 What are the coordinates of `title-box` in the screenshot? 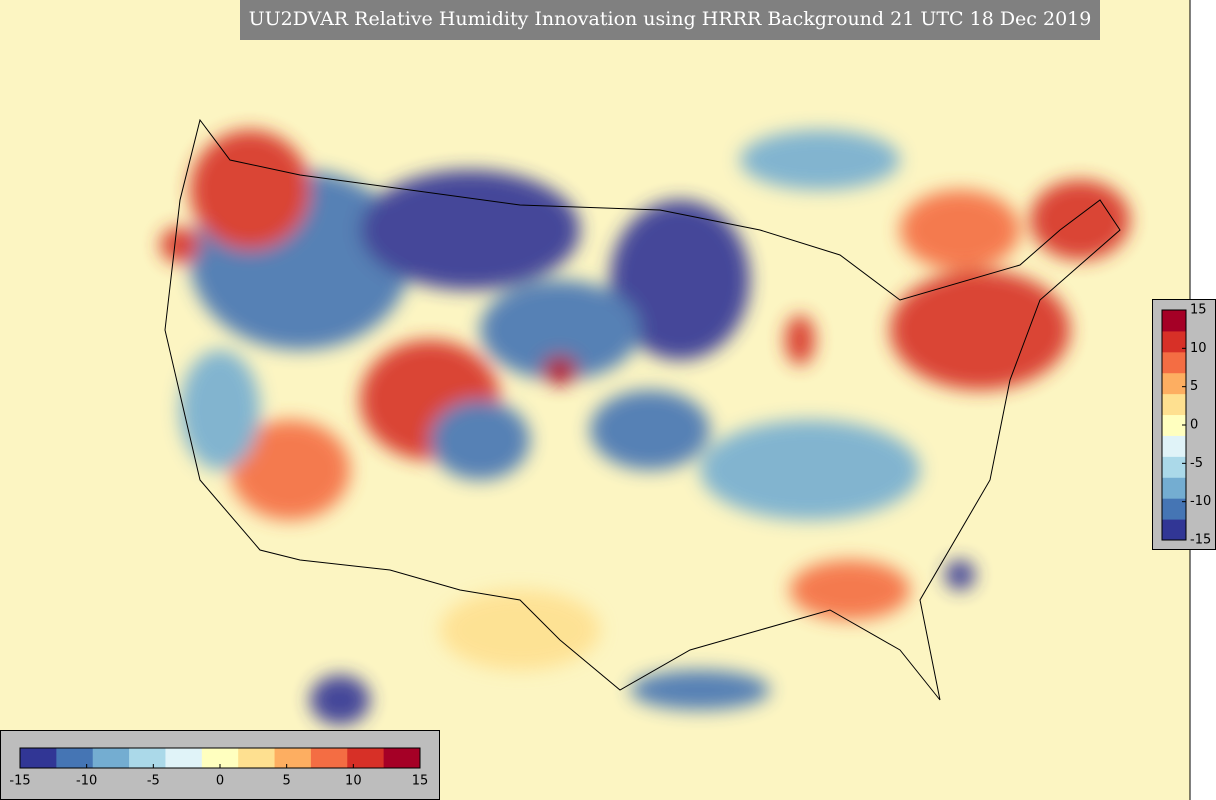 It's located at (670, 20).